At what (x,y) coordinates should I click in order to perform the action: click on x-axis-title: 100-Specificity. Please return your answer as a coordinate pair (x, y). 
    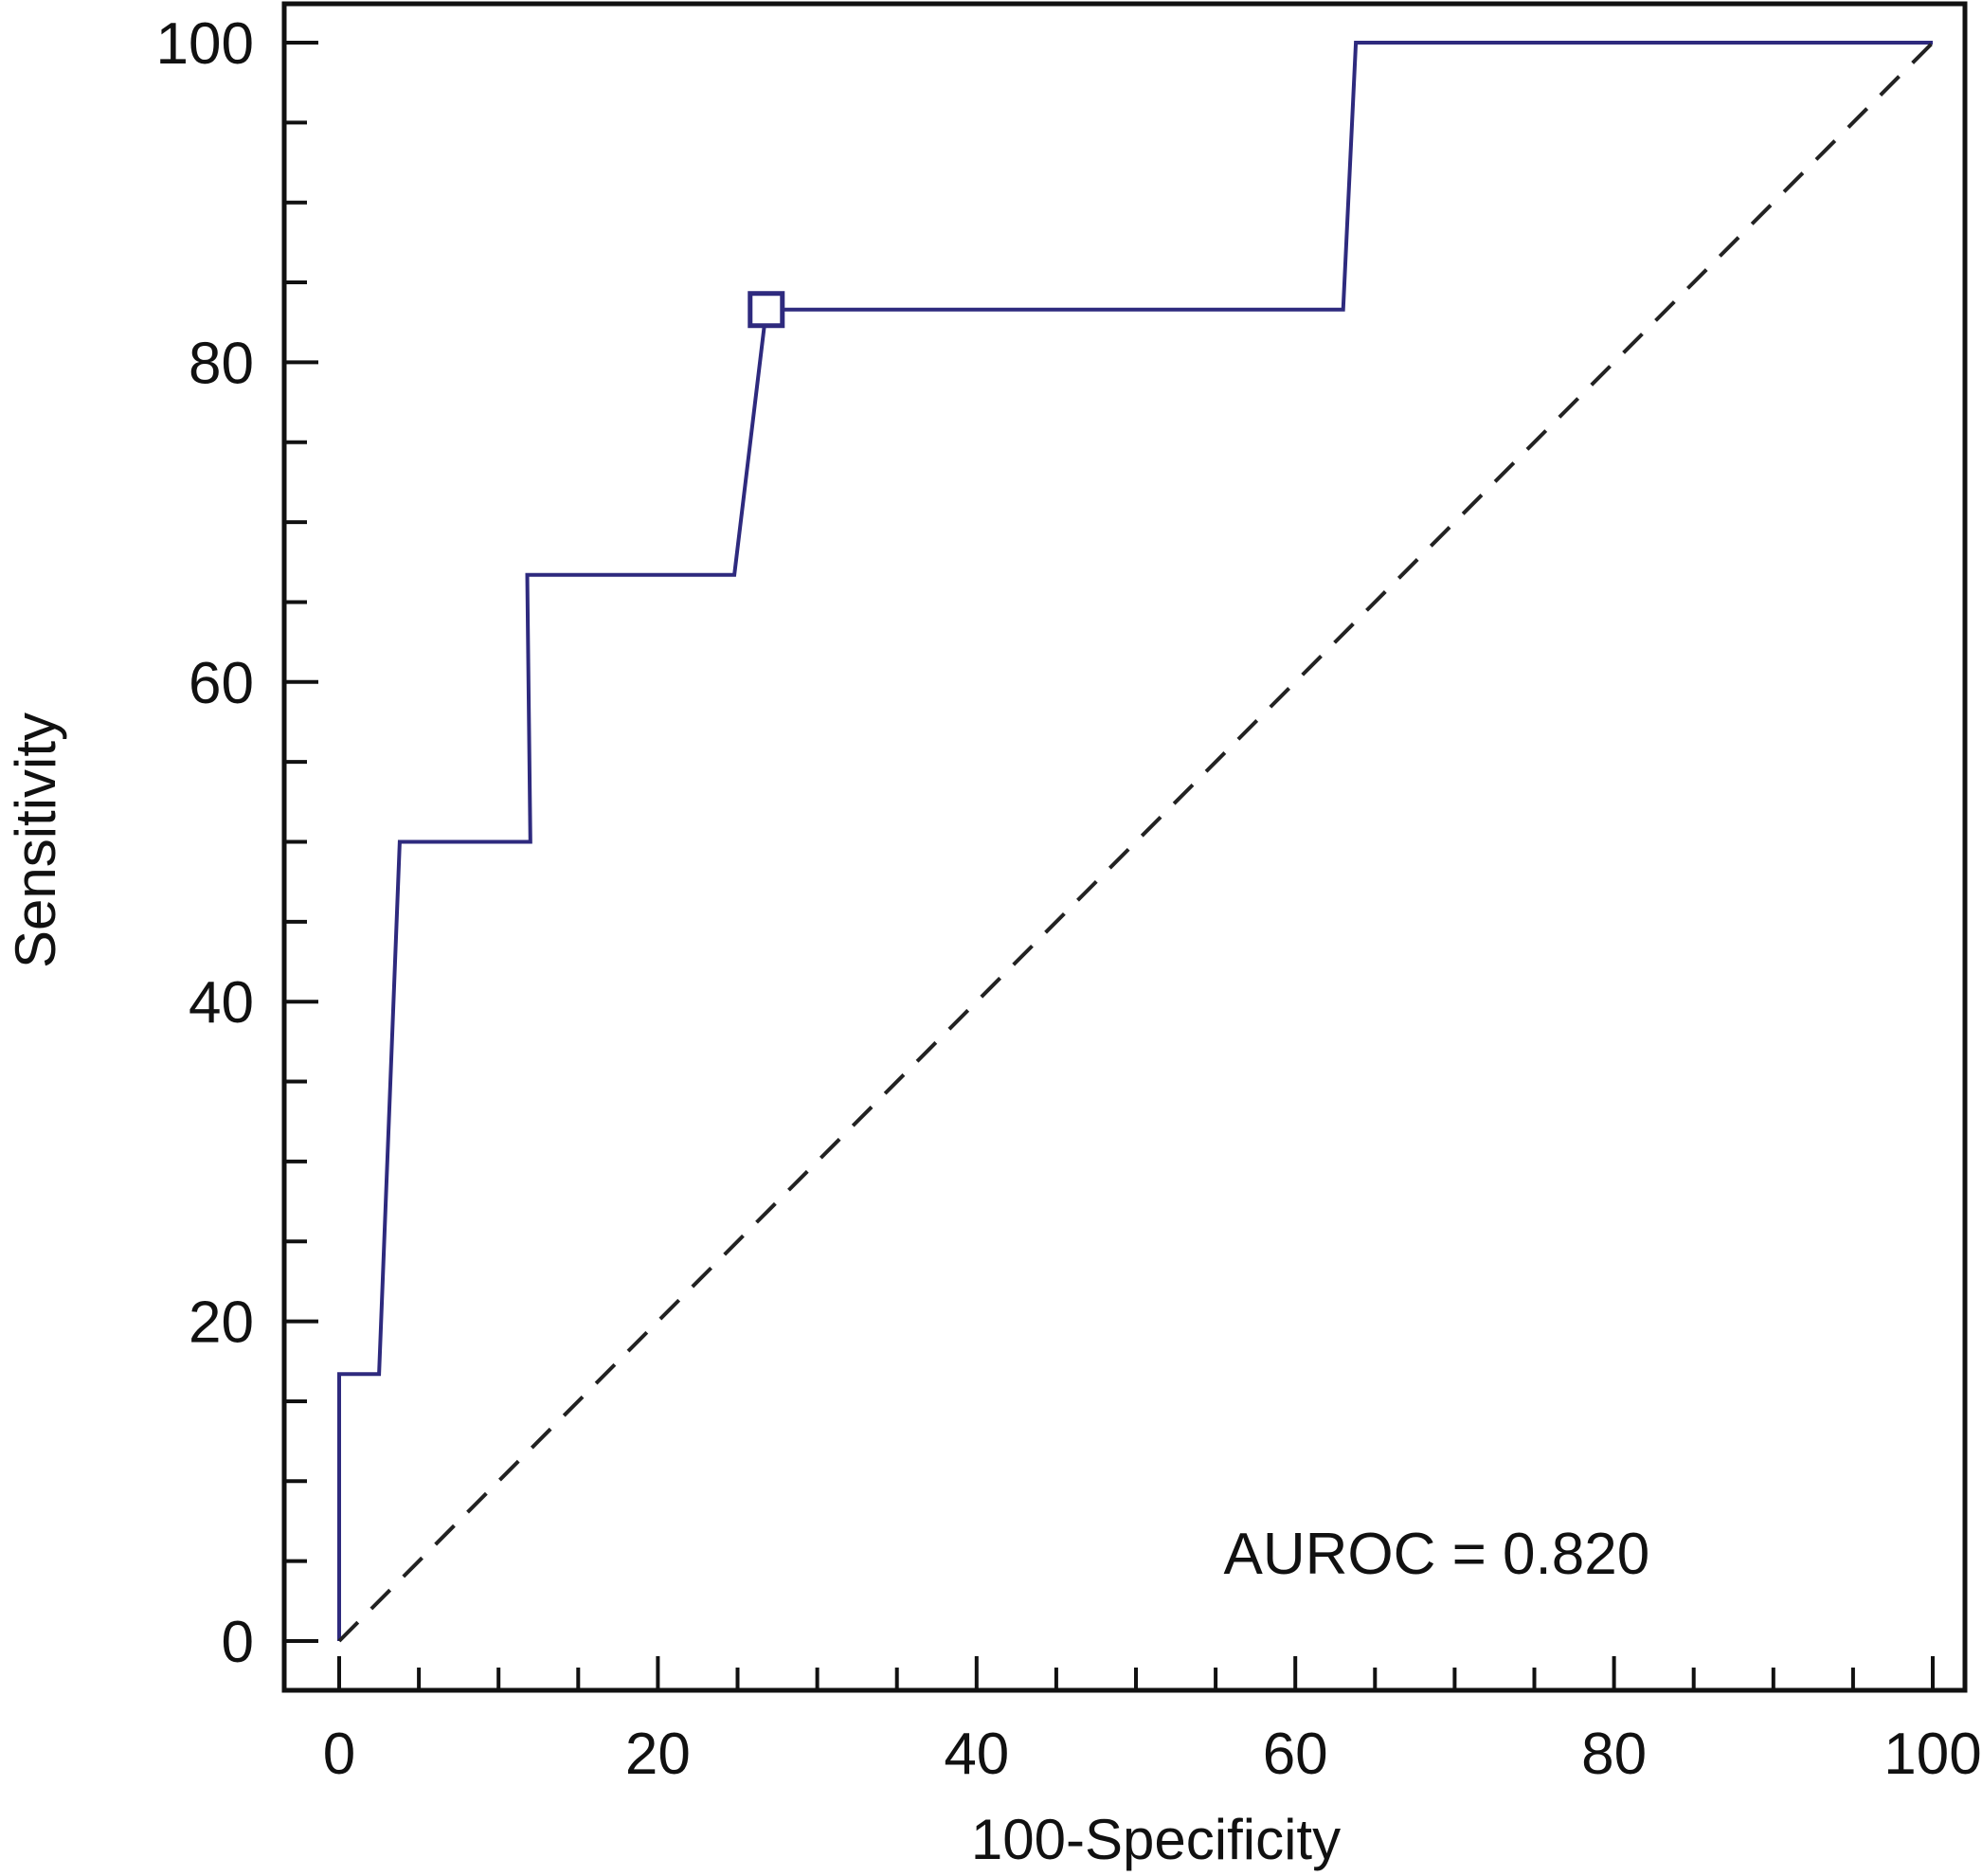
    Looking at the image, I should click on (1156, 1839).